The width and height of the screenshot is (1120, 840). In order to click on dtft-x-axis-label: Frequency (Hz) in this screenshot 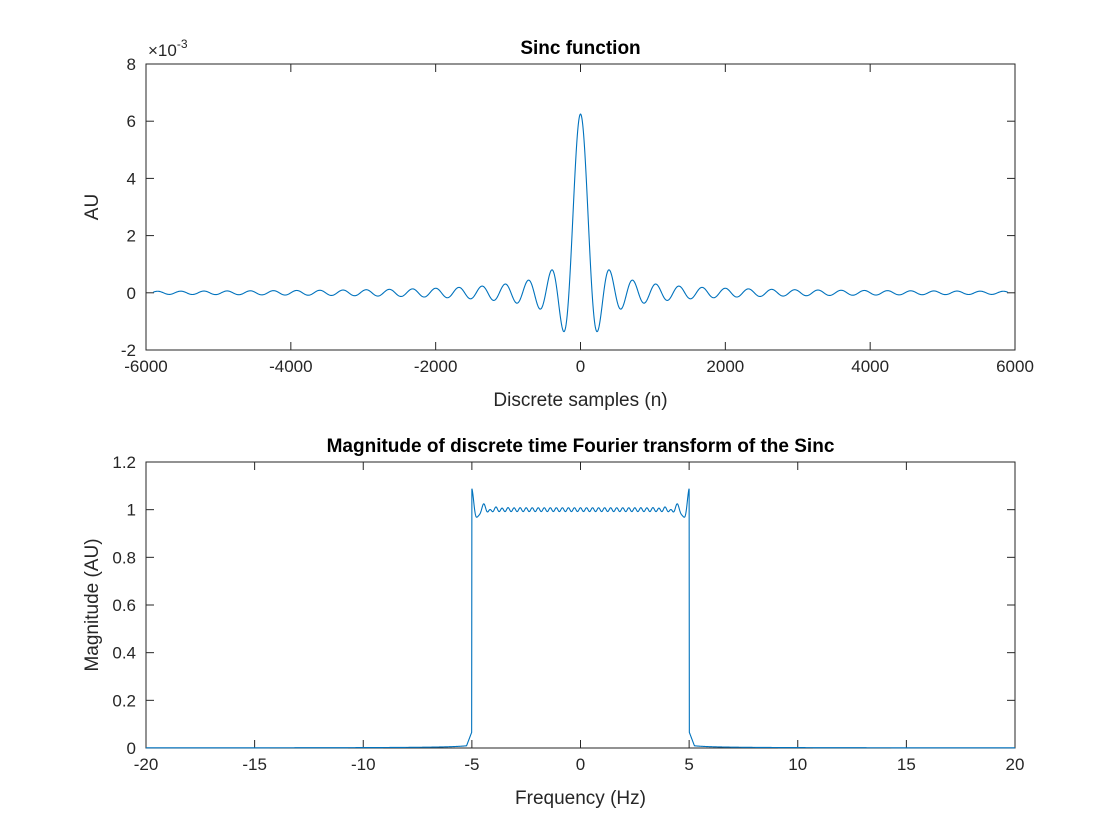, I will do `click(580, 798)`.